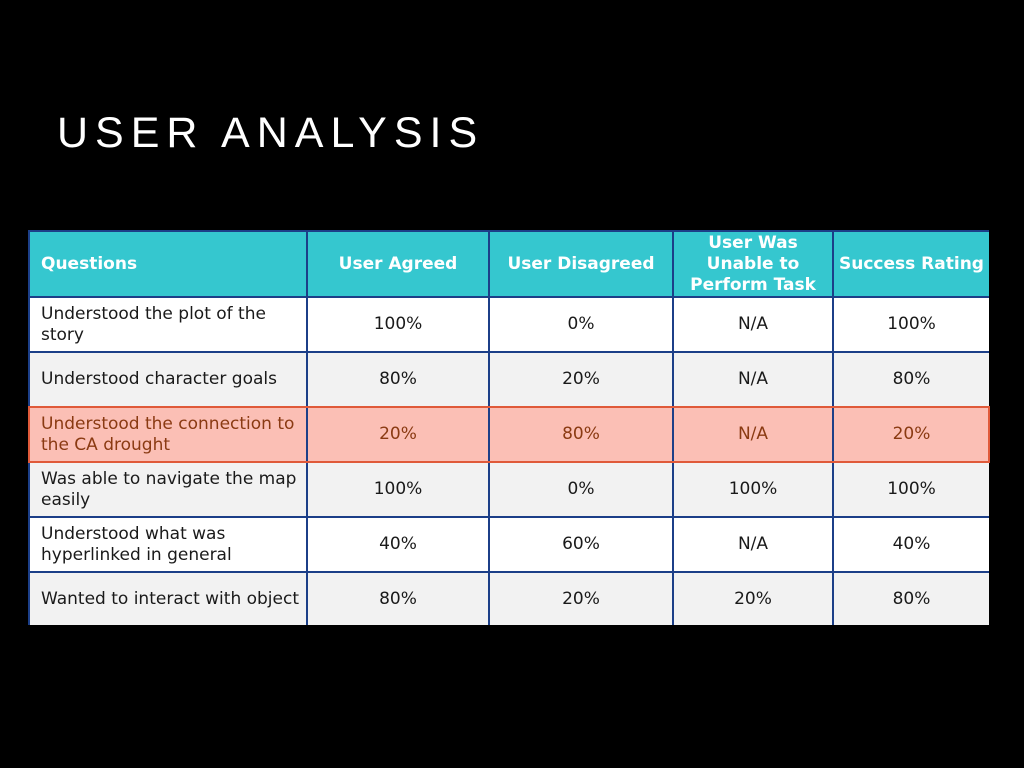 This screenshot has height=768, width=1024. Describe the element at coordinates (910, 264) in the screenshot. I see `header-success-rating: Success Rating` at that location.